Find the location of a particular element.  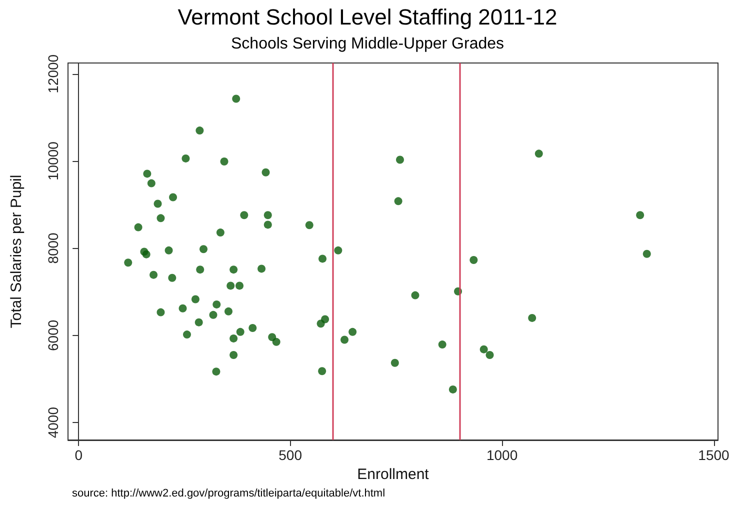

x-tick-label: 1500 is located at coordinates (714, 455).